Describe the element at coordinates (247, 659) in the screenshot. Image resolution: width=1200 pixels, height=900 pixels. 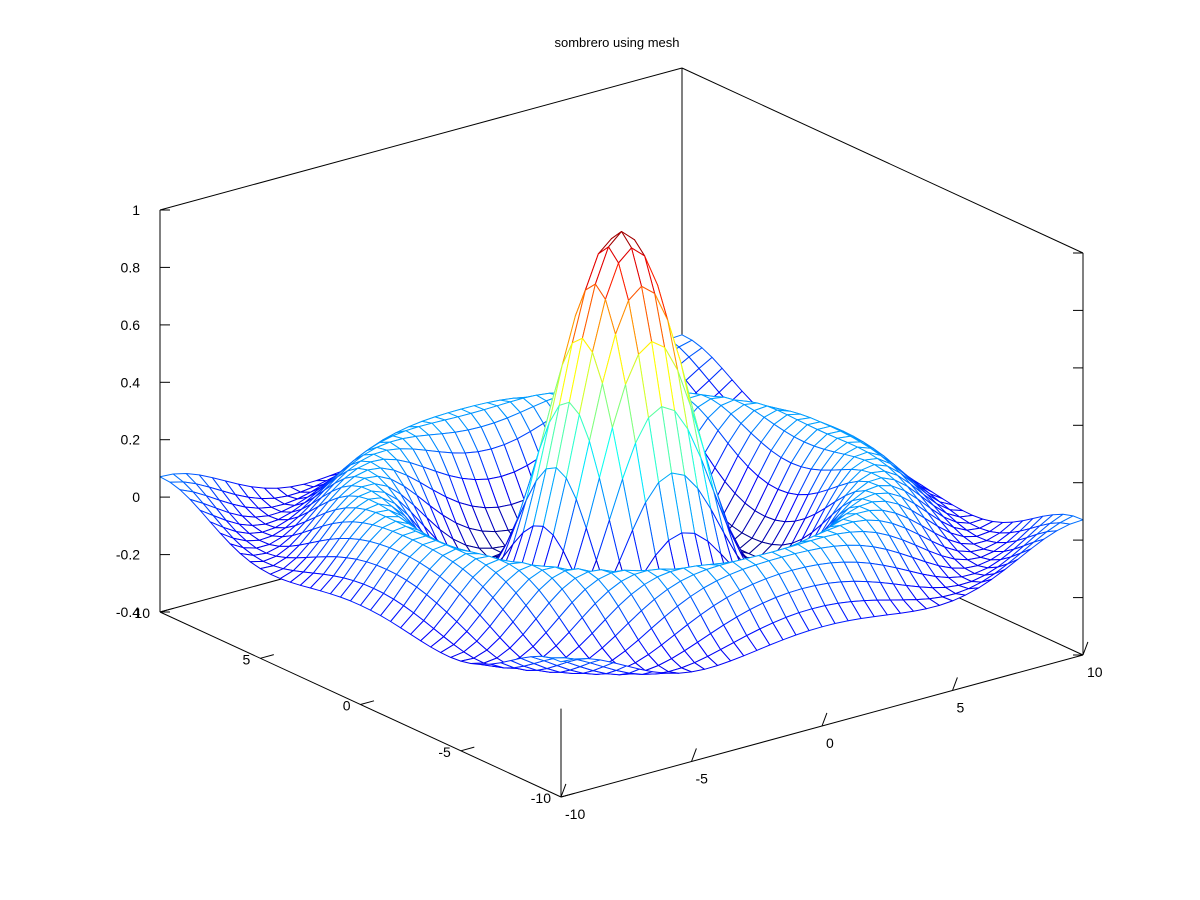
I see `x-tick-label: 5` at that location.